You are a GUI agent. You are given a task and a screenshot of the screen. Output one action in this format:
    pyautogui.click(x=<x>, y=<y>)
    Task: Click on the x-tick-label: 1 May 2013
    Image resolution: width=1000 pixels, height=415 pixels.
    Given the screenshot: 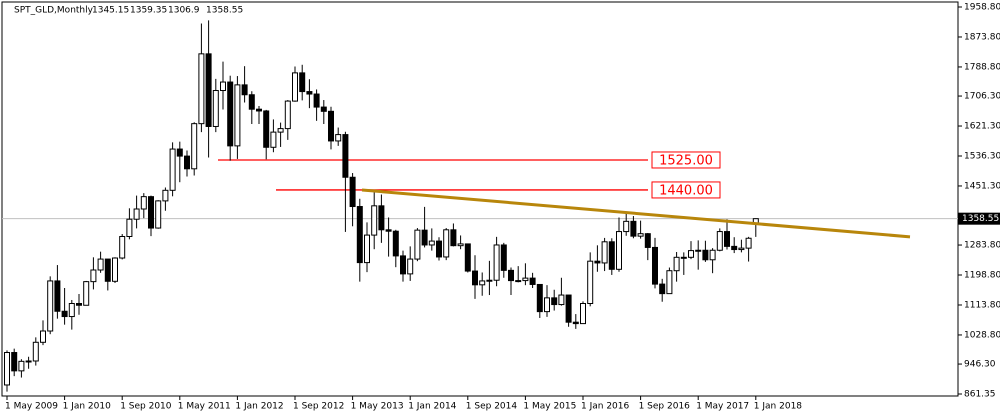 What is the action you would take?
    pyautogui.click(x=377, y=407)
    